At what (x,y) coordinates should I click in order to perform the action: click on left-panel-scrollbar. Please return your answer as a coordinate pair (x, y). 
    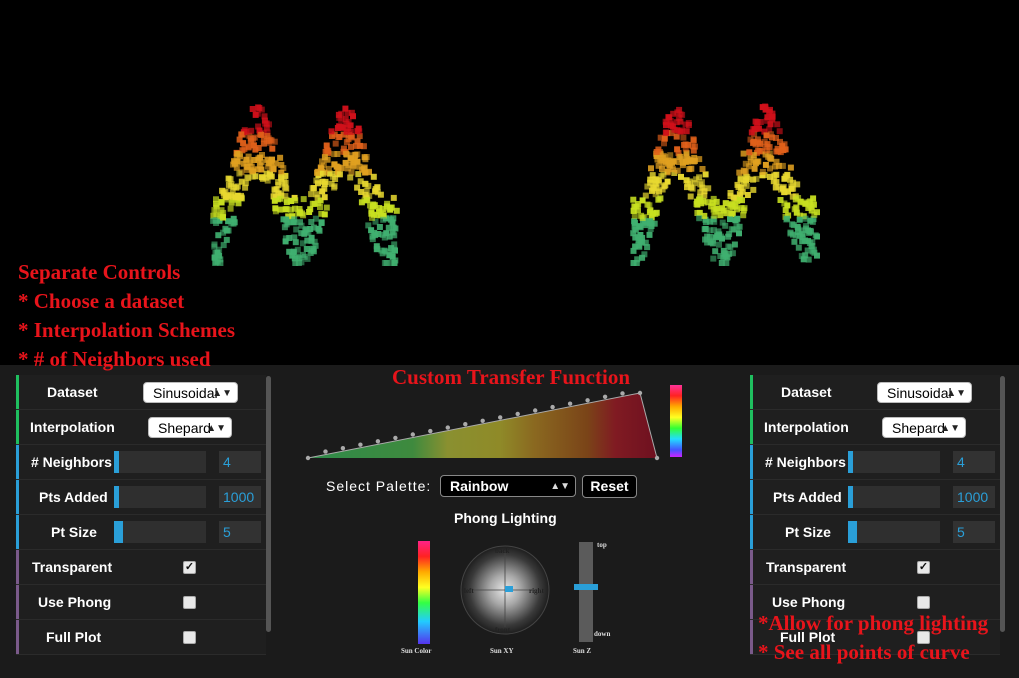
    Looking at the image, I should click on (268, 504).